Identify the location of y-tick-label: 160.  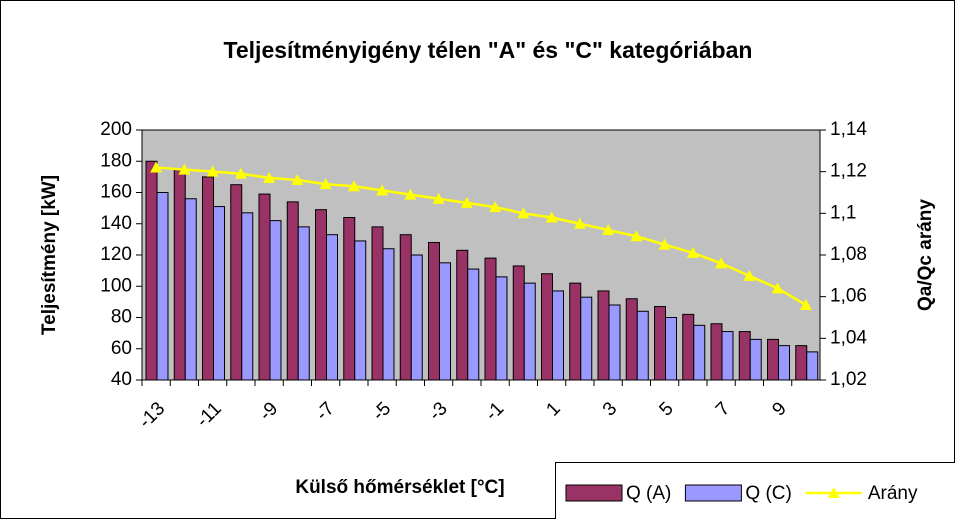
(116, 192).